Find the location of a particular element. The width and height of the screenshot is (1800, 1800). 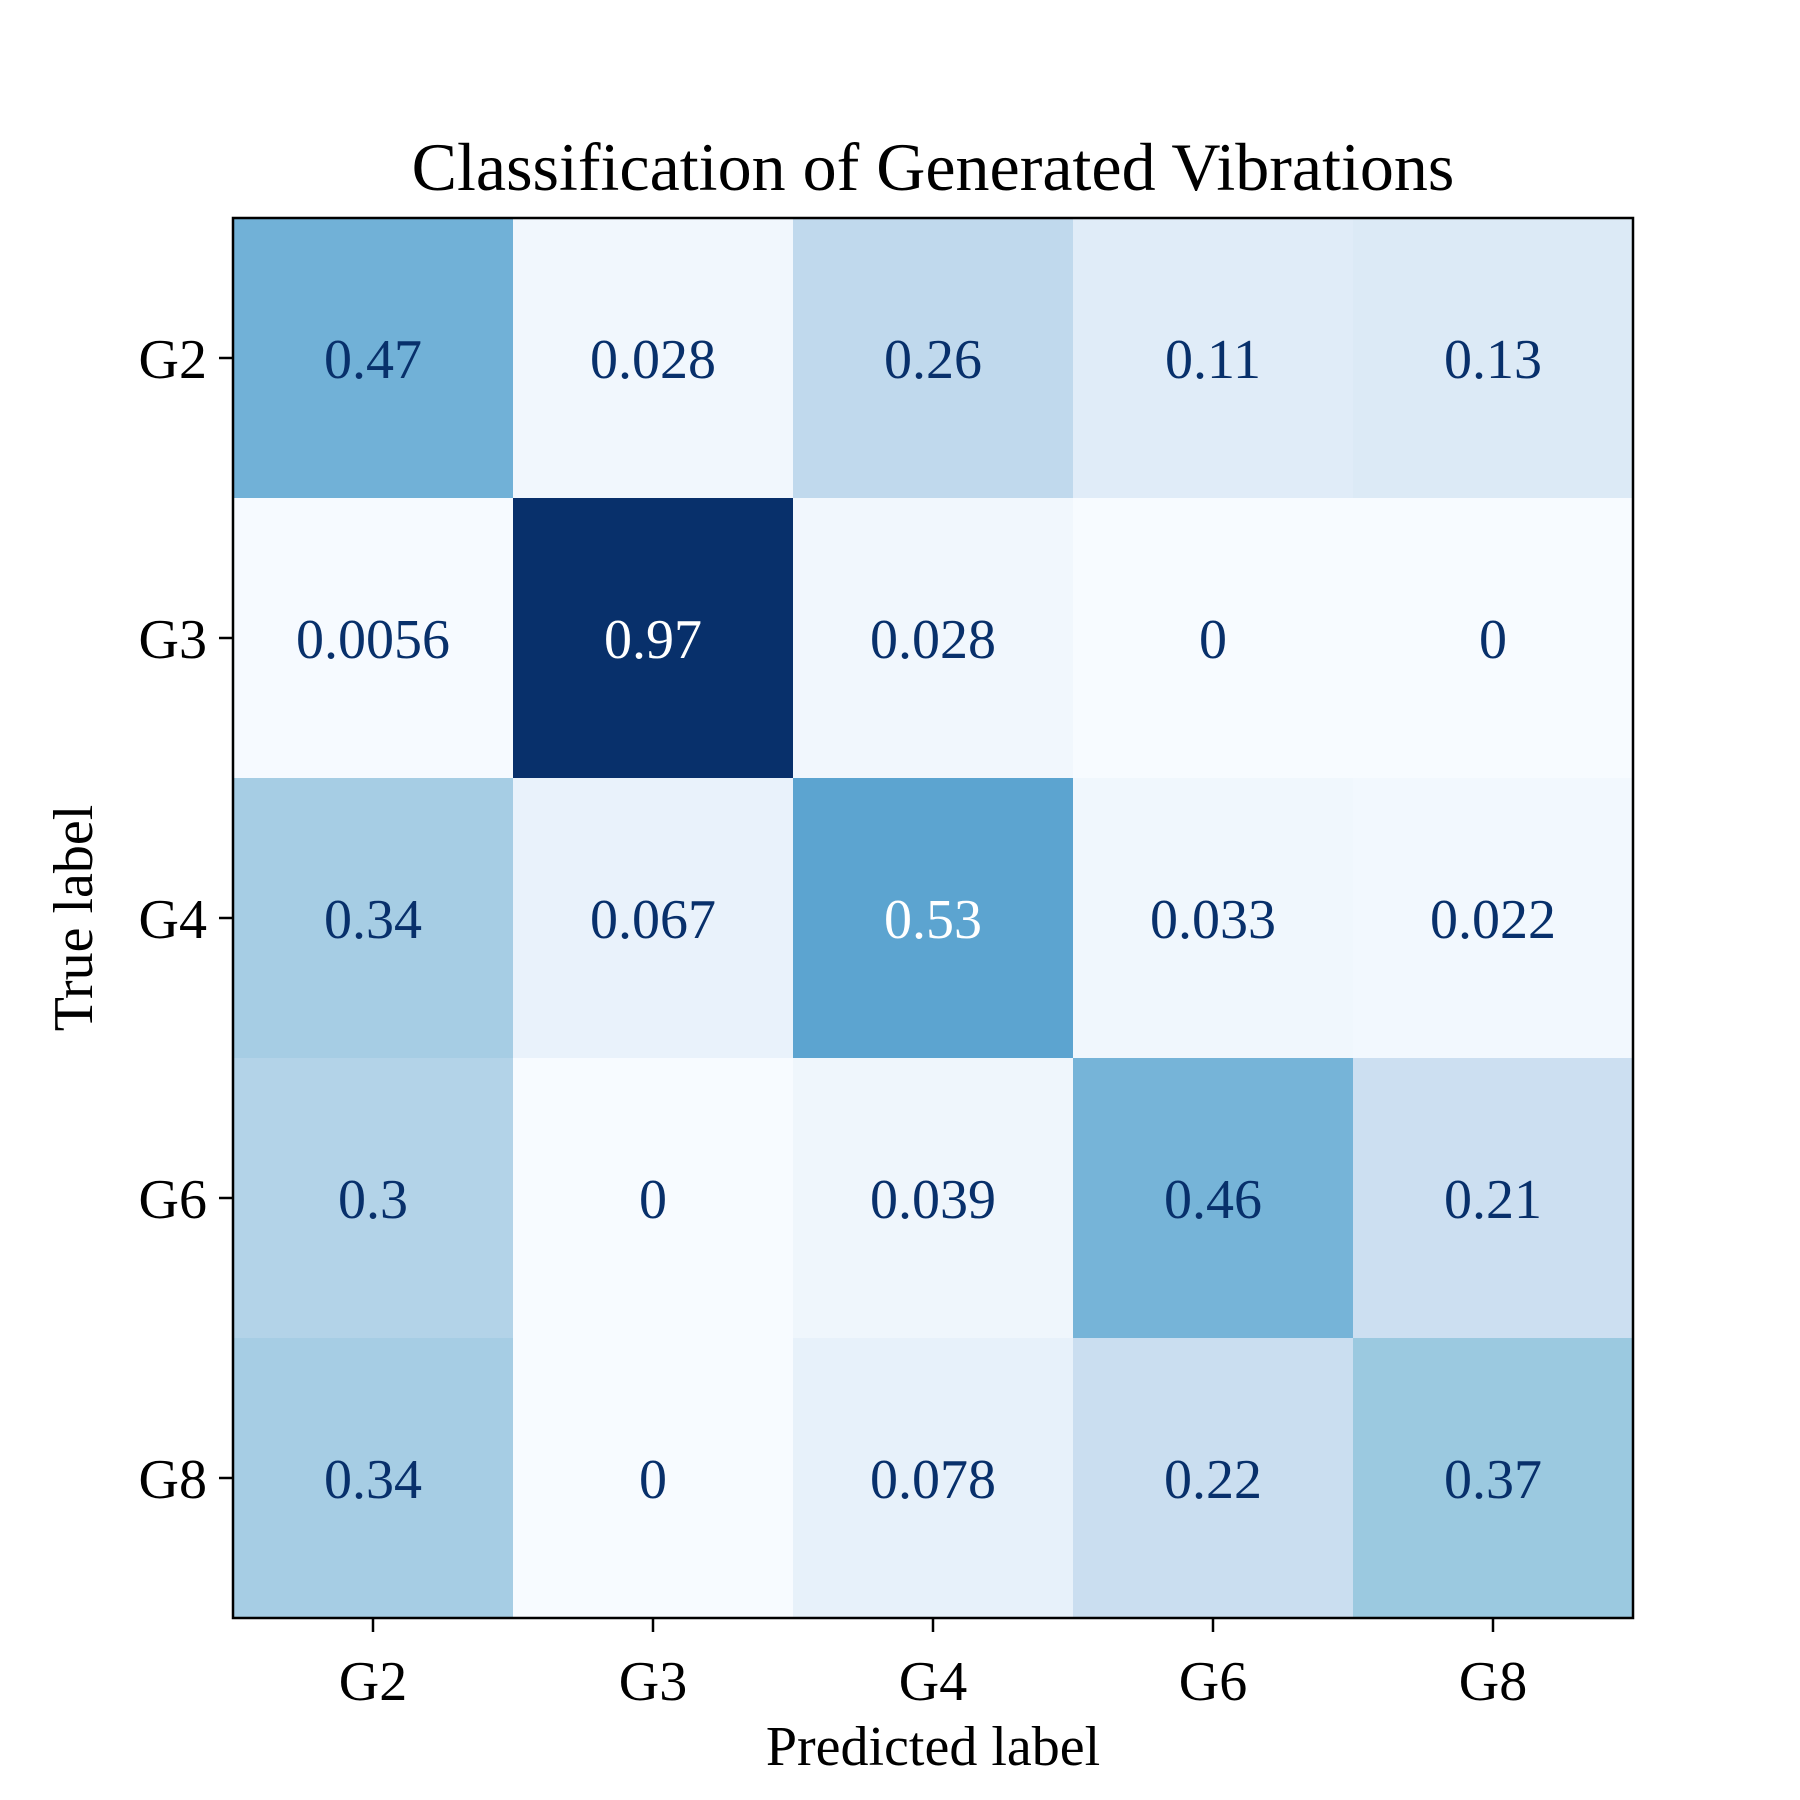

y-axis-label: True label is located at coordinates (74, 918).